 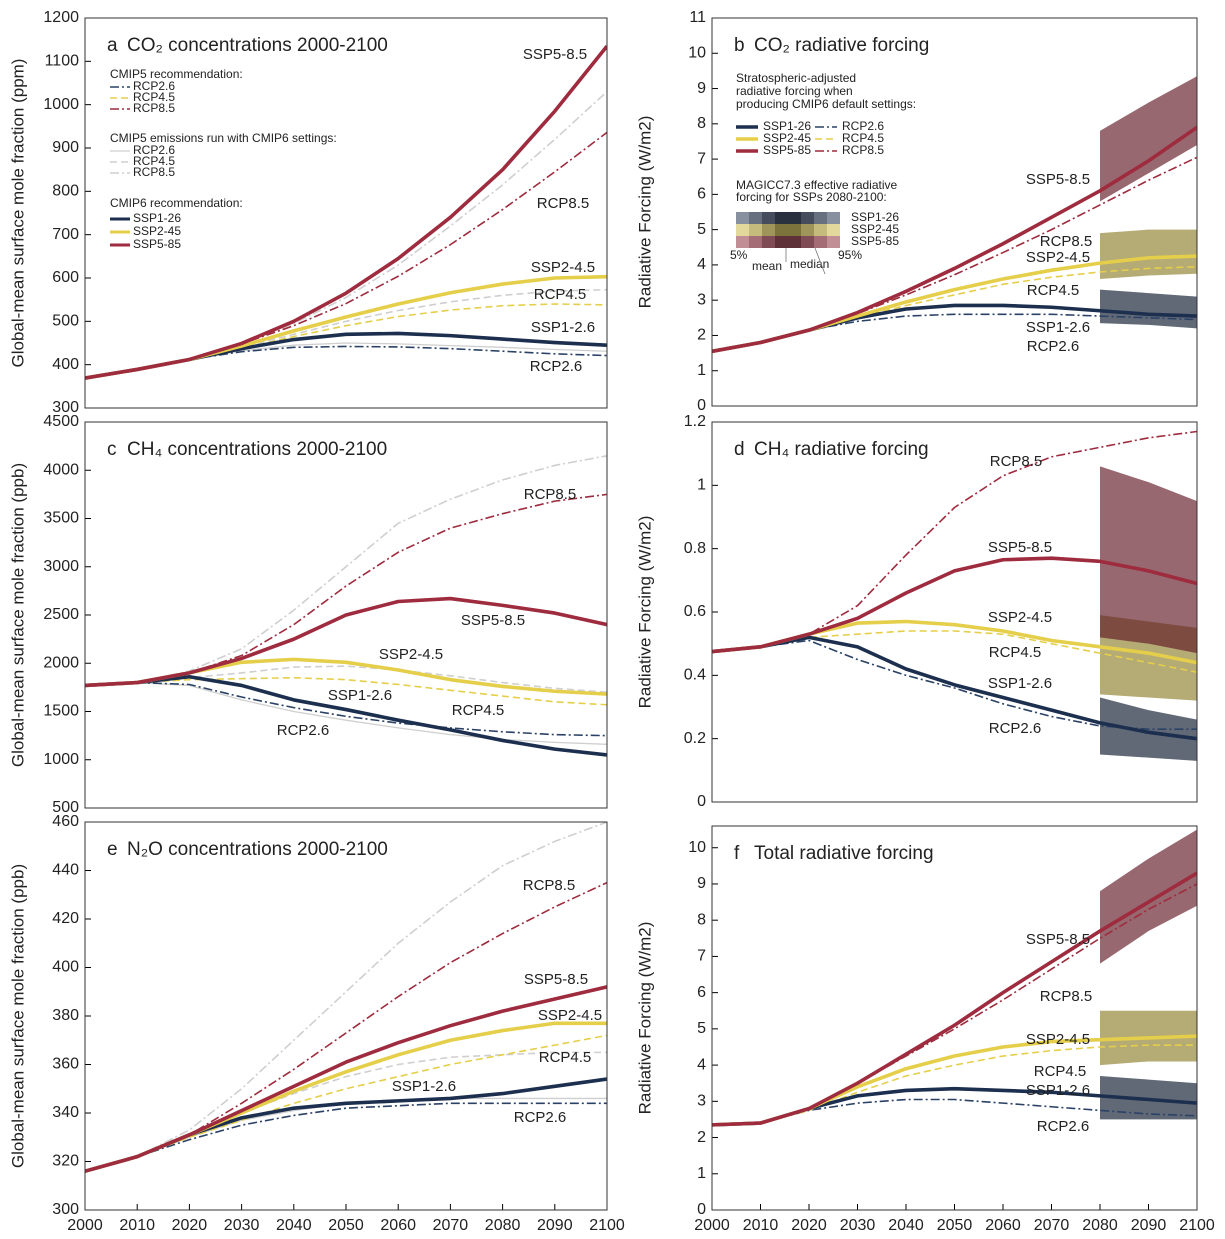 What do you see at coordinates (65, 807) in the screenshot?
I see `y-tick-label: 500` at bounding box center [65, 807].